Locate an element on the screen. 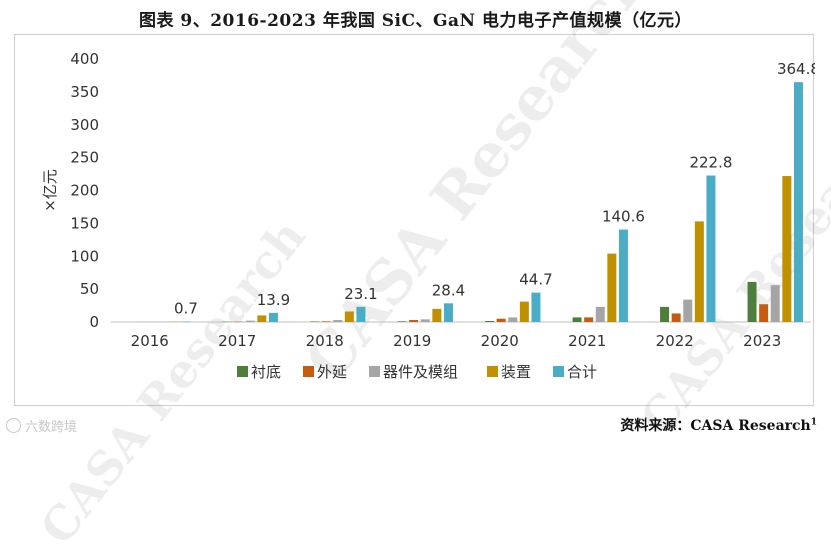 The image size is (831, 554). bar-2022-器件及模组 is located at coordinates (687, 311).